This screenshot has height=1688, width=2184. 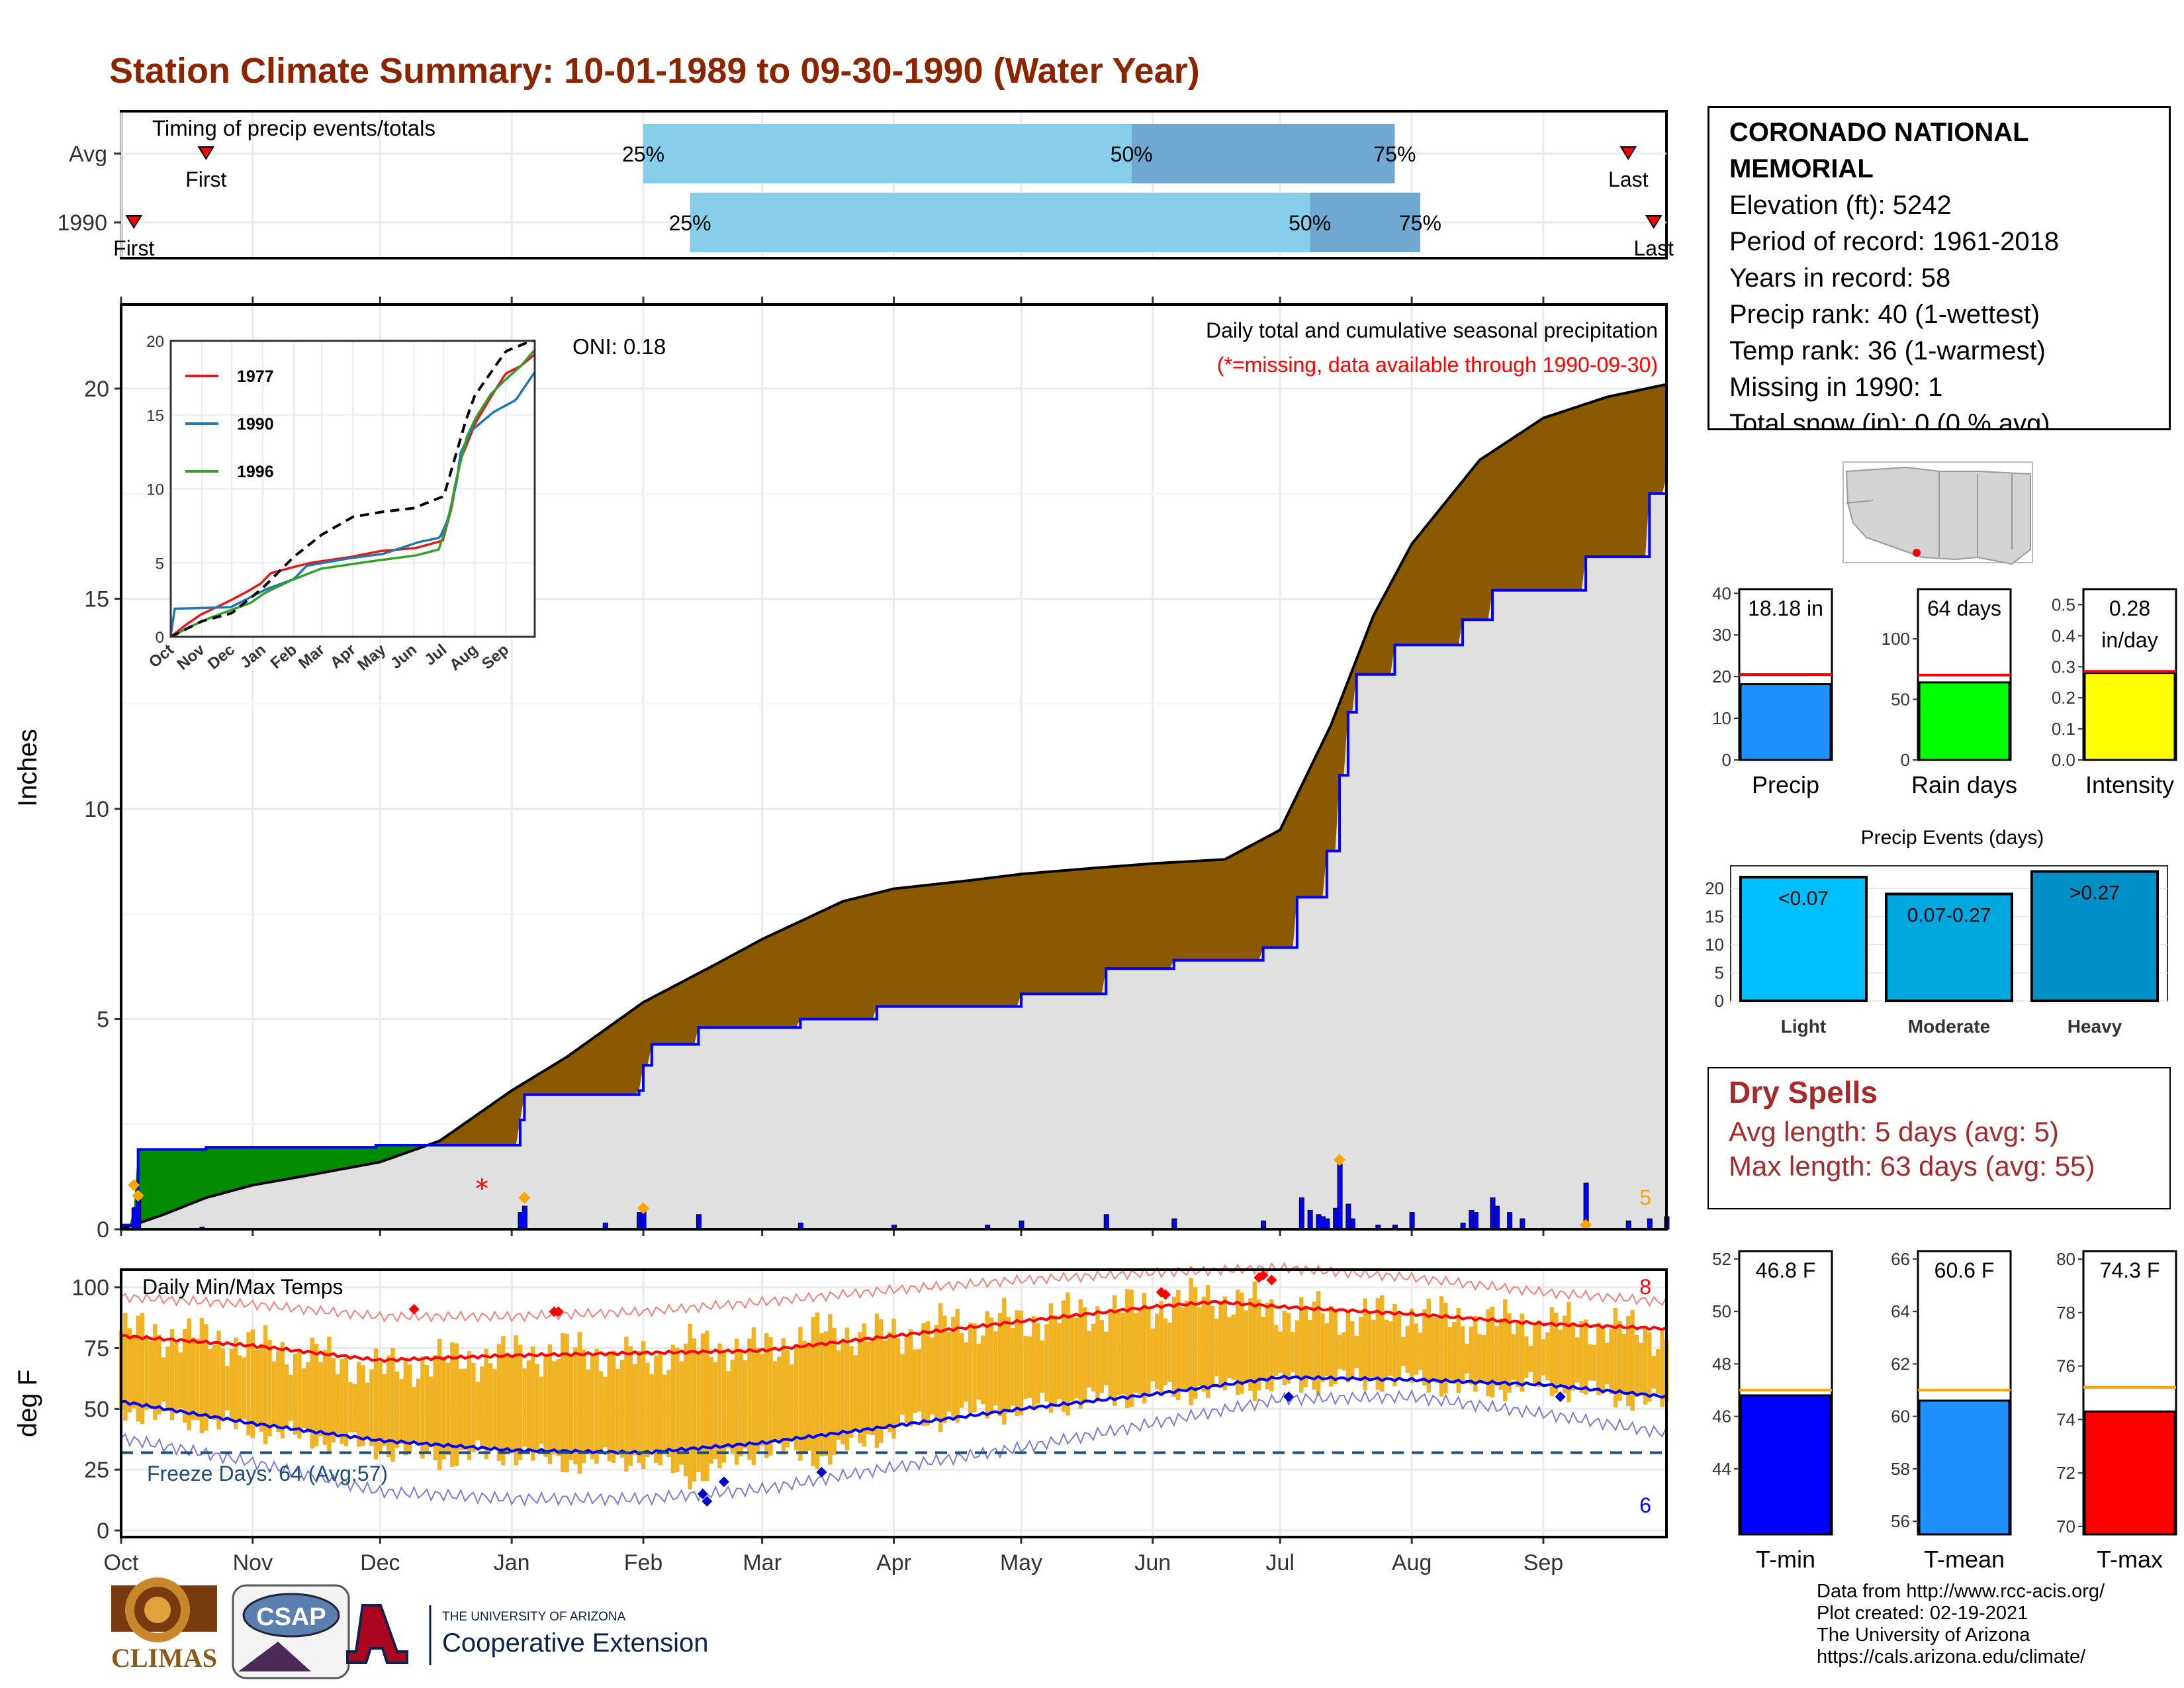 I want to click on summary-bar-tick-label: 30, so click(x=1721, y=635).